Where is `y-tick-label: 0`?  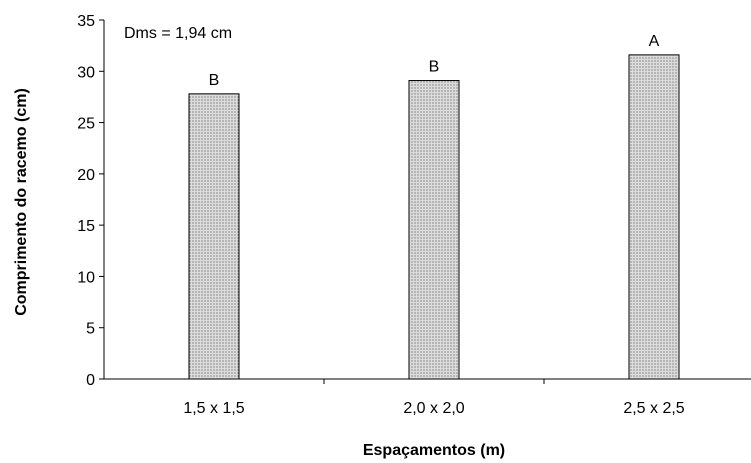
y-tick-label: 0 is located at coordinates (90, 380).